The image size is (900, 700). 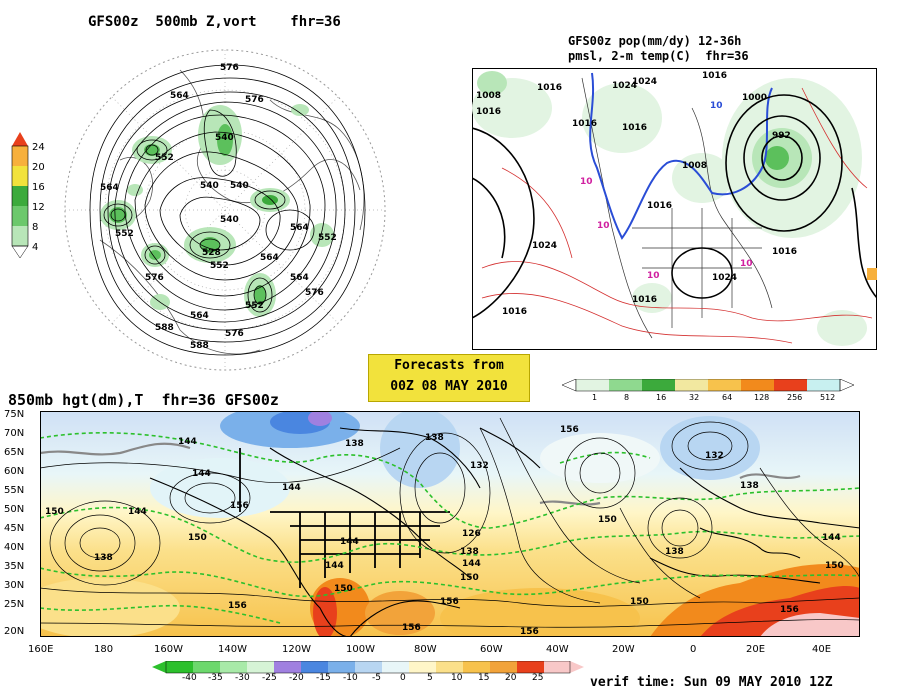 What do you see at coordinates (403, 678) in the screenshot?
I see `colorbar-temperature-tick: 0` at bounding box center [403, 678].